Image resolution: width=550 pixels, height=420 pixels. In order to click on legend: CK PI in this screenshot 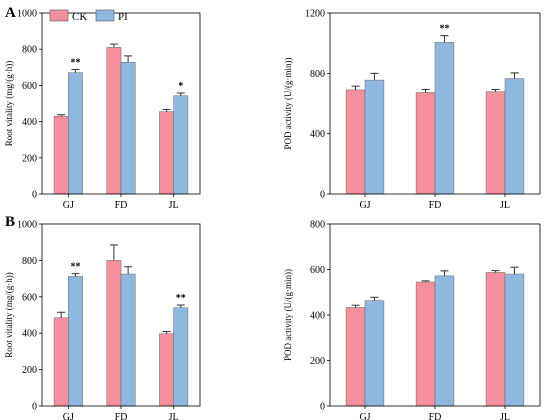, I will do `click(88, 16)`.